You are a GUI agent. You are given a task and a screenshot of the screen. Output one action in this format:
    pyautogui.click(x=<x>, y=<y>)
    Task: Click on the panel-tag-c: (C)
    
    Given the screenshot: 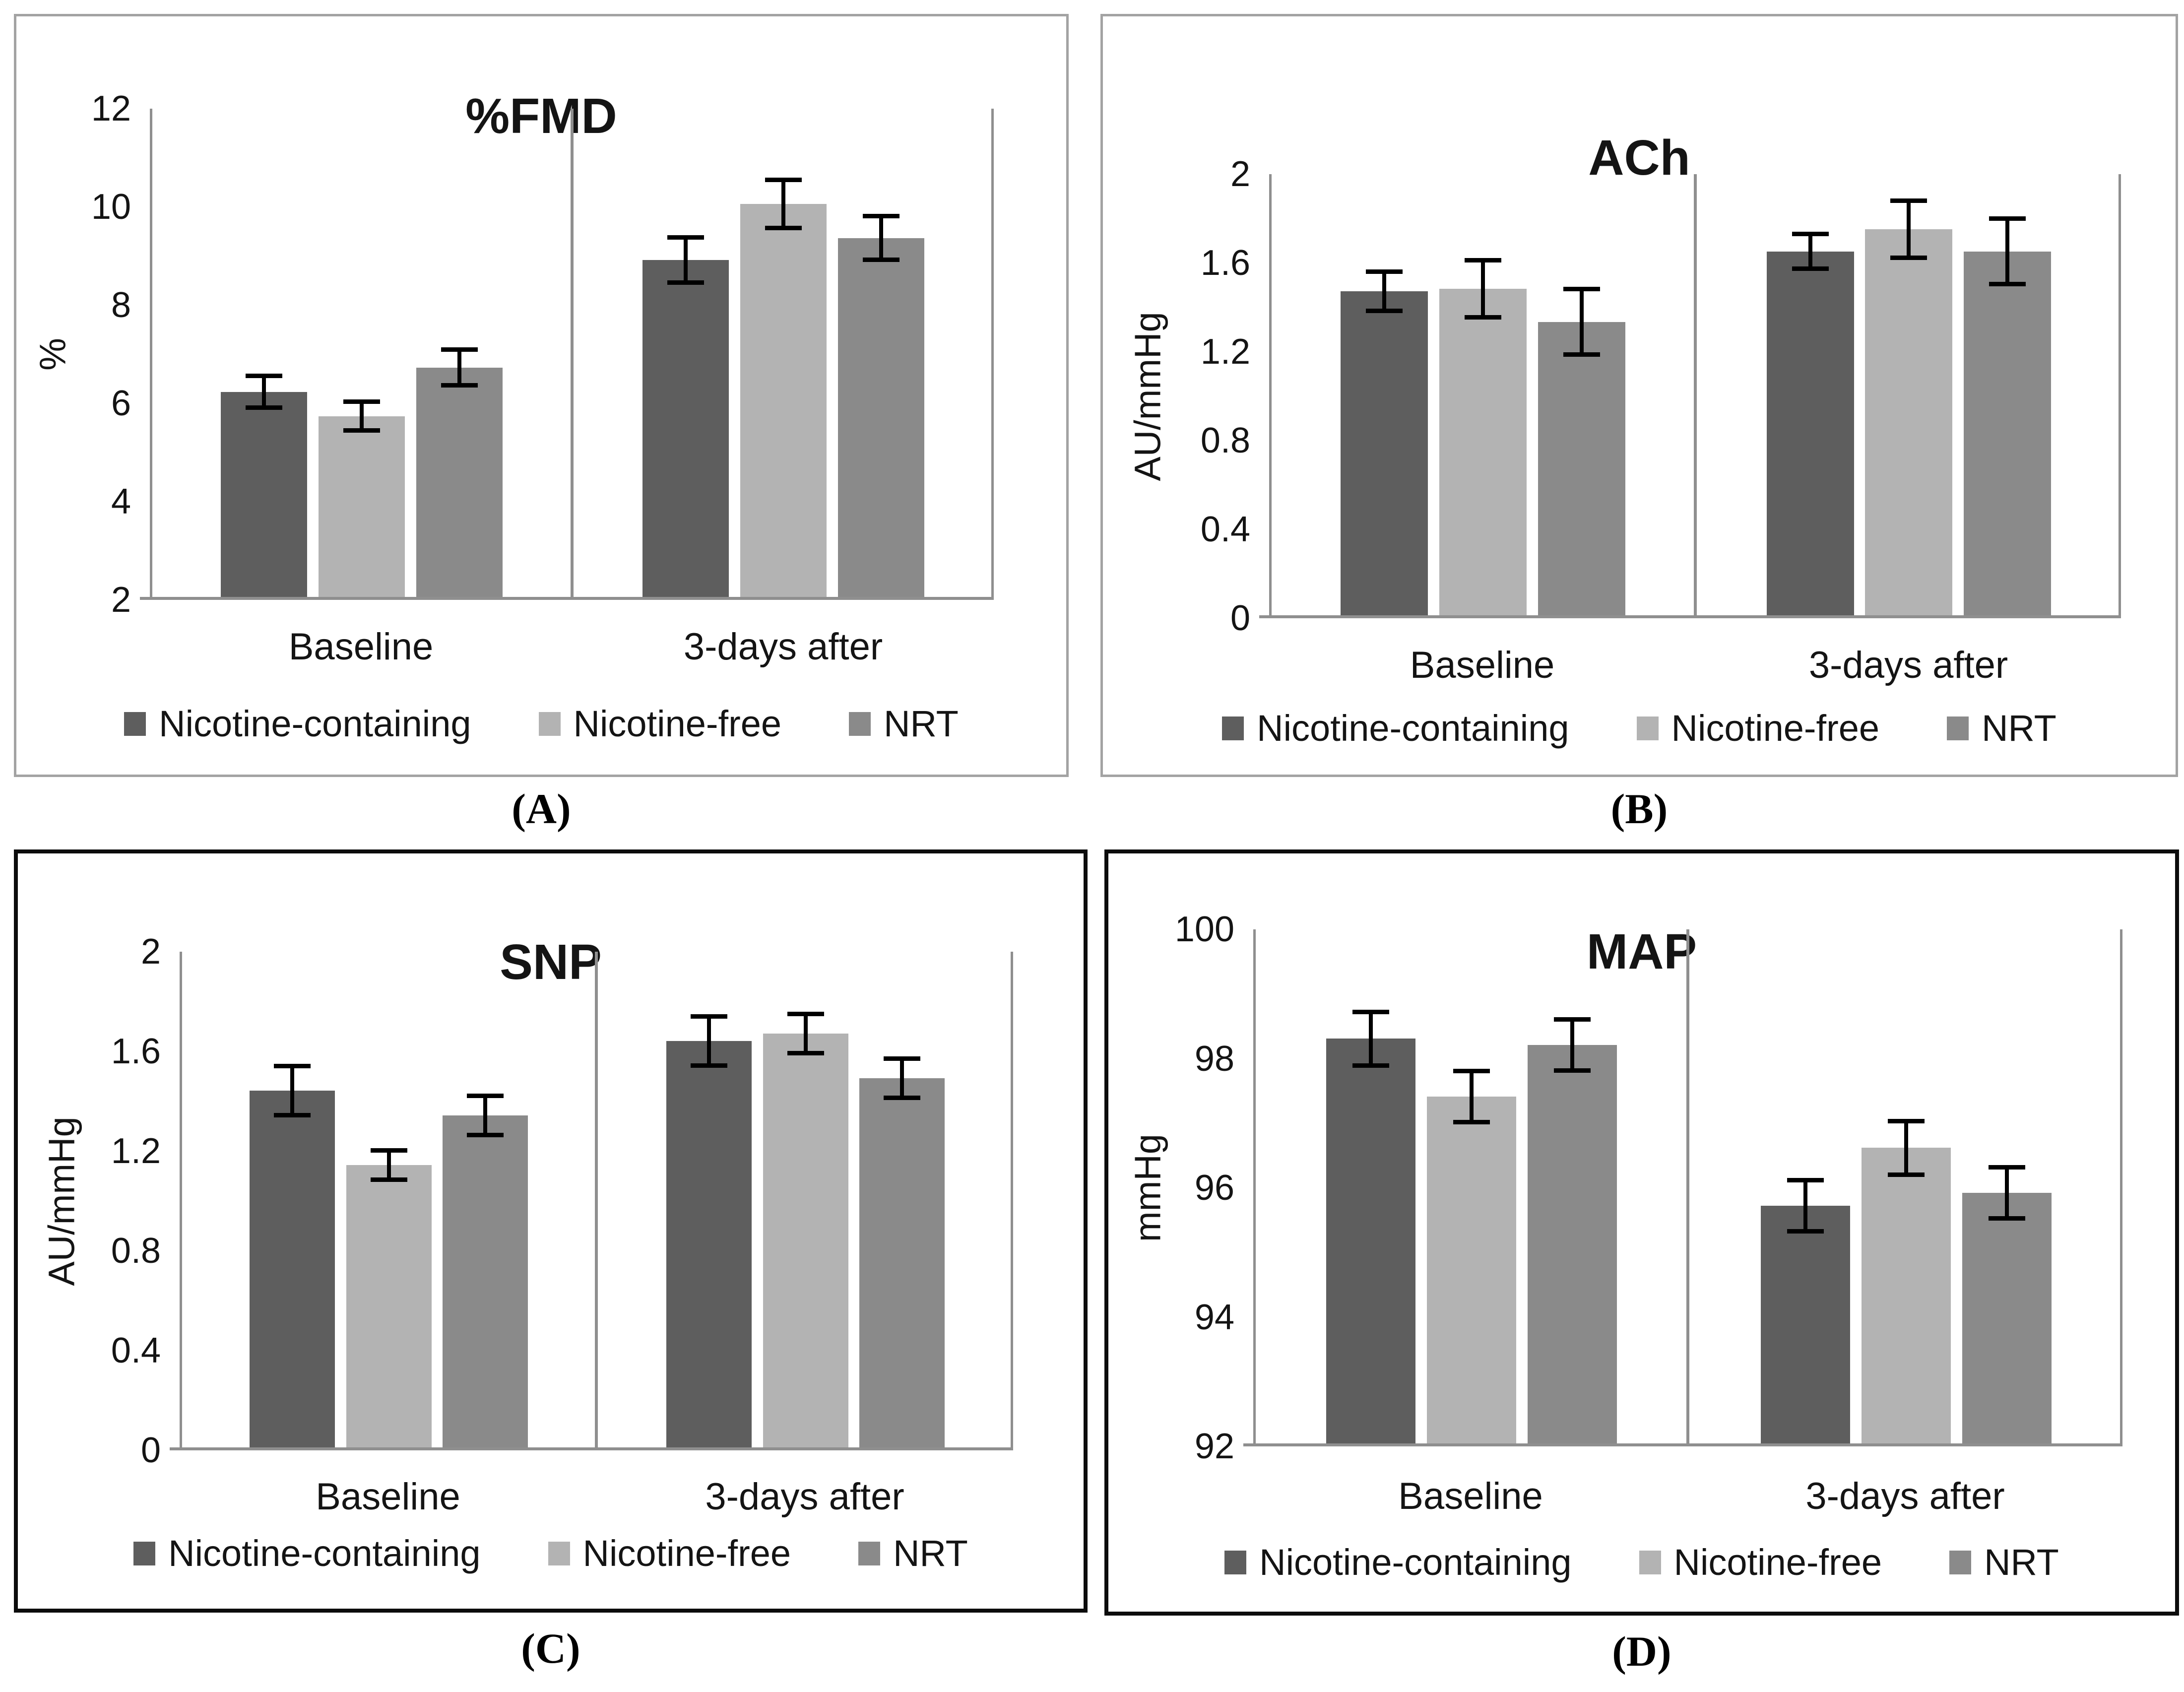 What is the action you would take?
    pyautogui.click(x=550, y=1648)
    